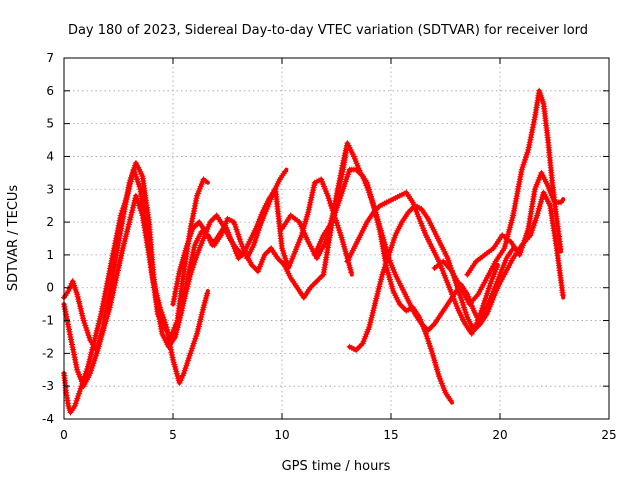  What do you see at coordinates (499, 435) in the screenshot?
I see `x-tick-label: 20` at bounding box center [499, 435].